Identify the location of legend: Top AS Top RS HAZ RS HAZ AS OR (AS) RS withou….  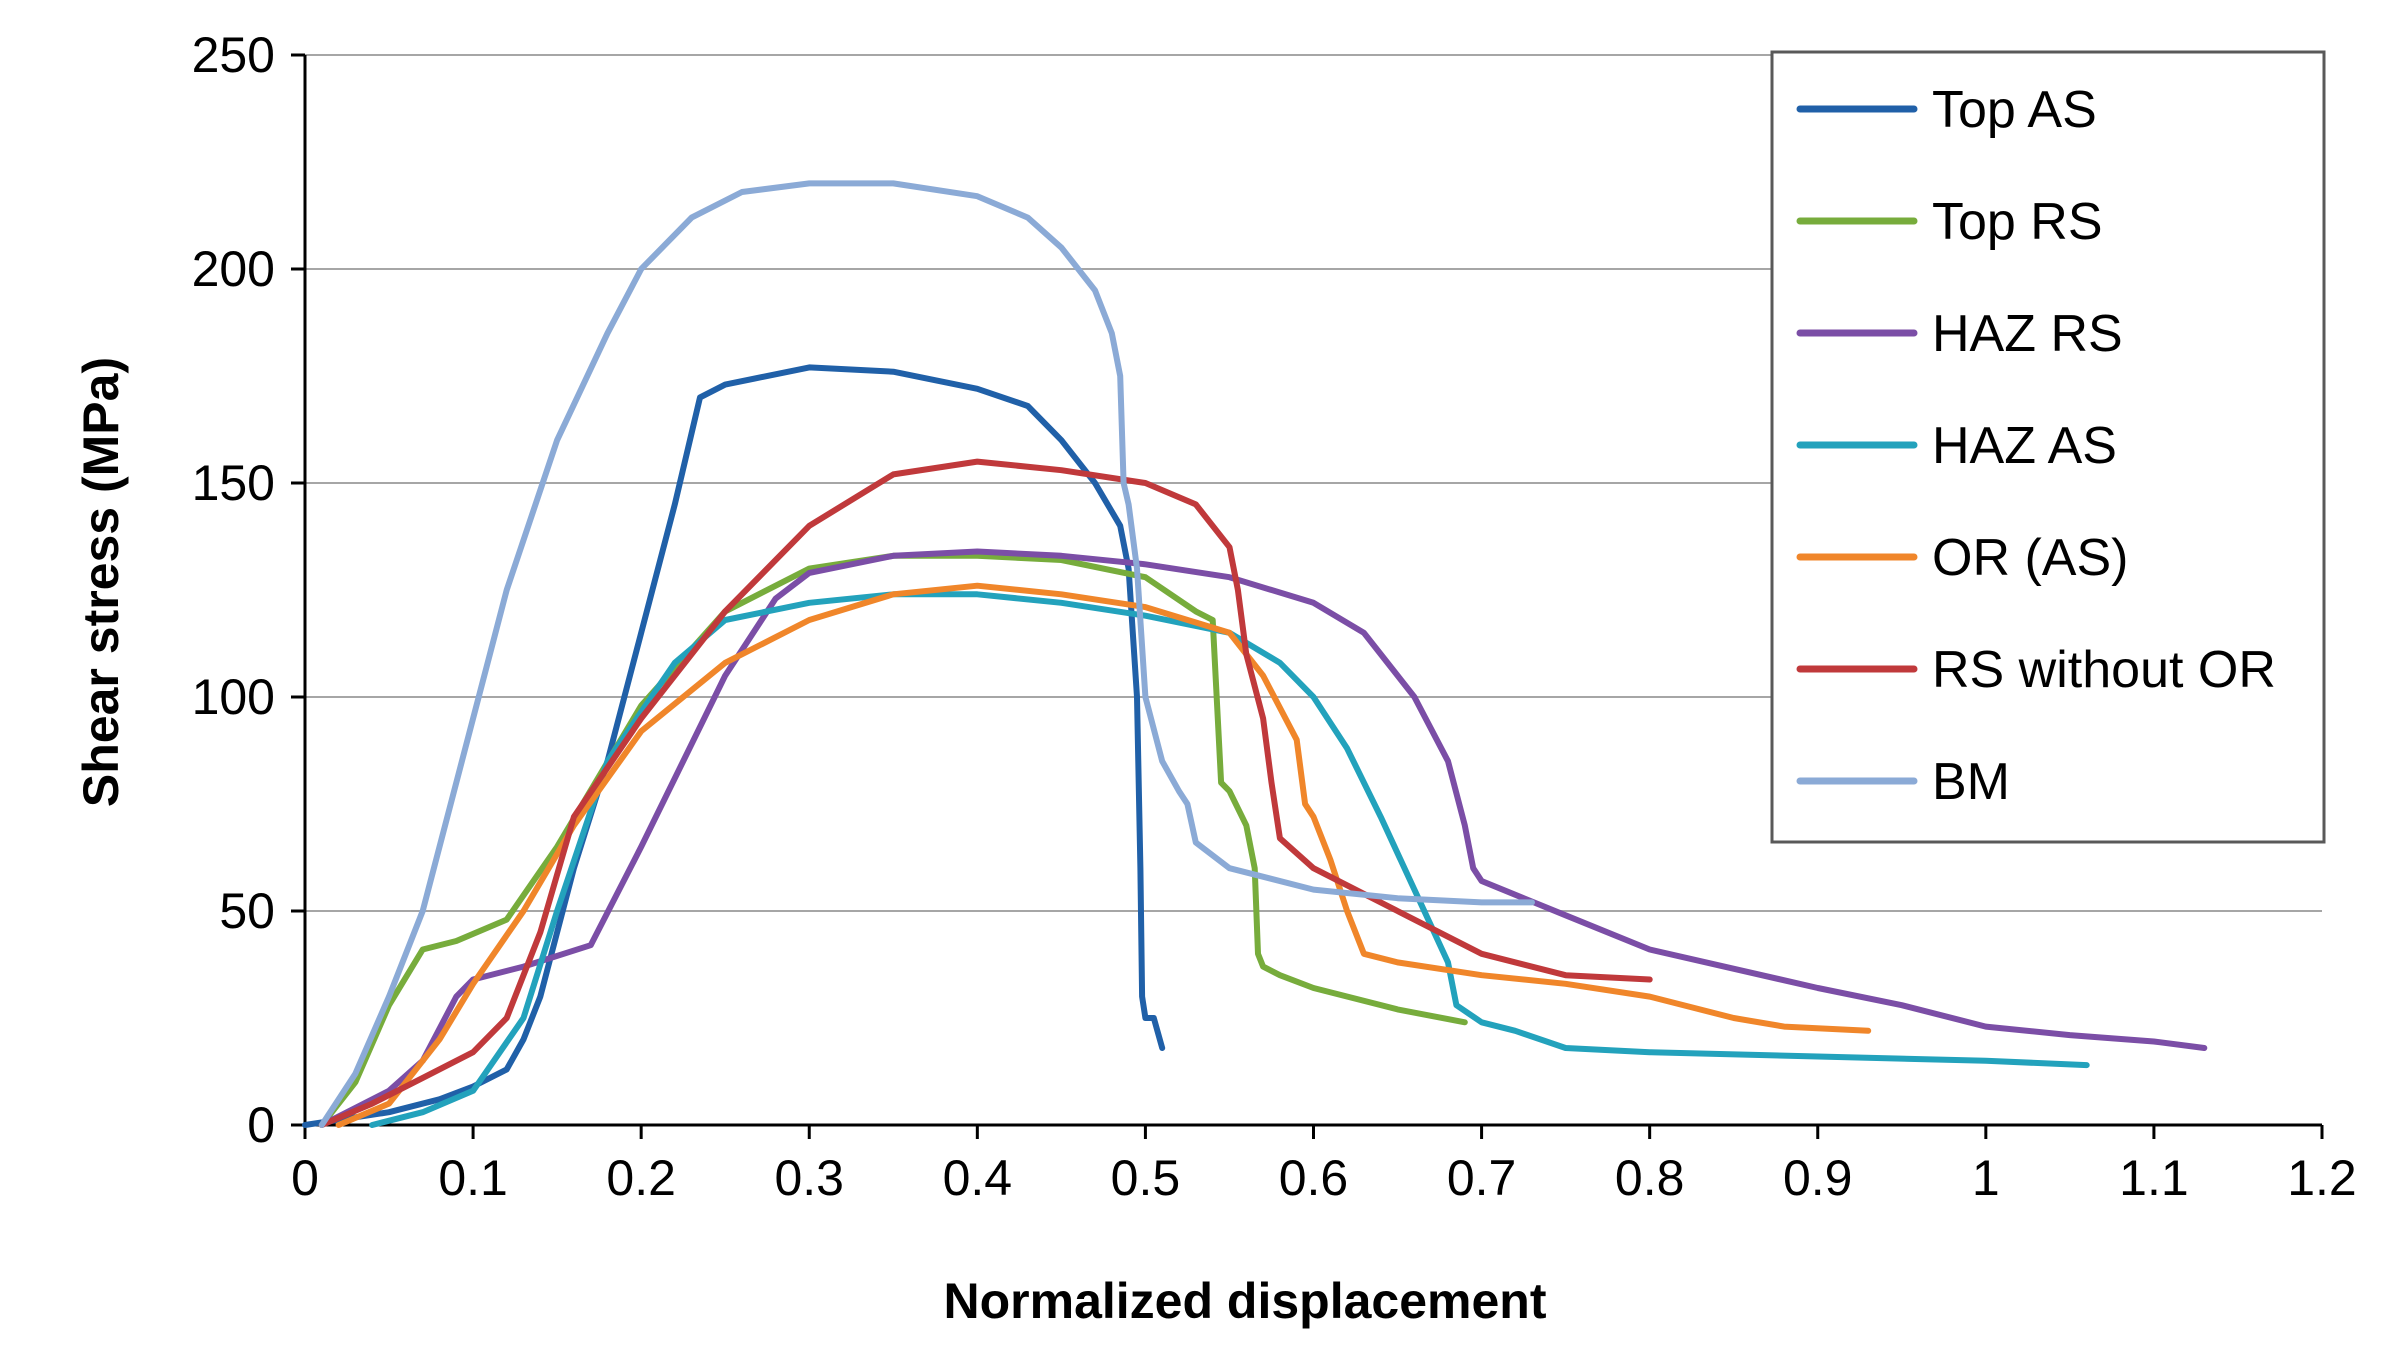
(2048, 447).